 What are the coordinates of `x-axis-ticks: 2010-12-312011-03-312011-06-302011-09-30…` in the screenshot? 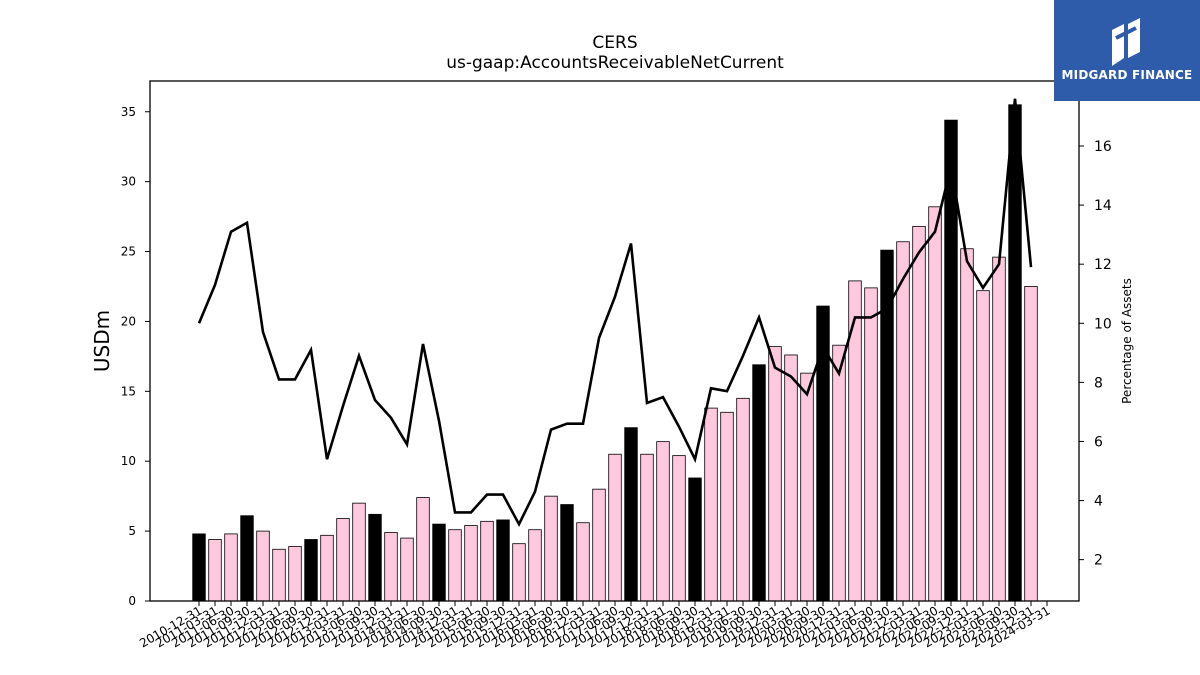 It's located at (595, 625).